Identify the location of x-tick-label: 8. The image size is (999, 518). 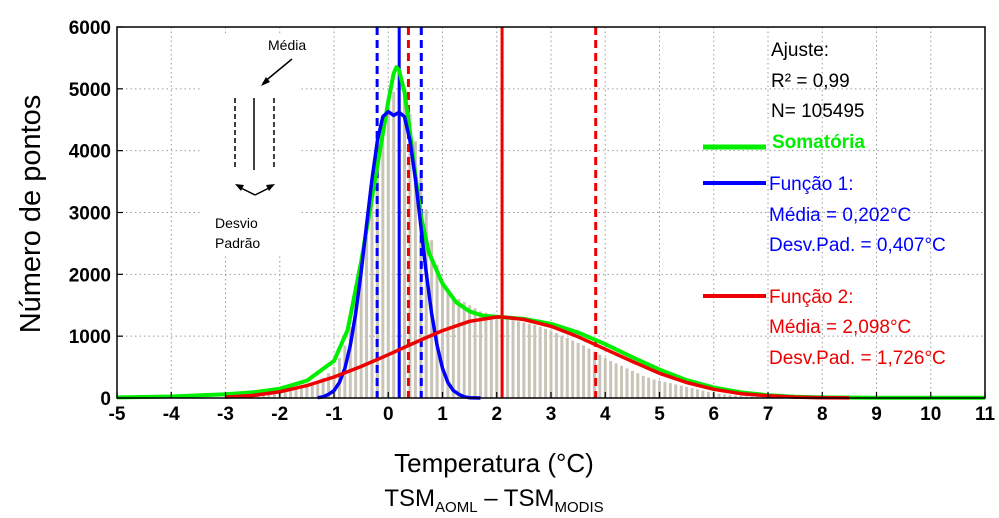
(822, 414).